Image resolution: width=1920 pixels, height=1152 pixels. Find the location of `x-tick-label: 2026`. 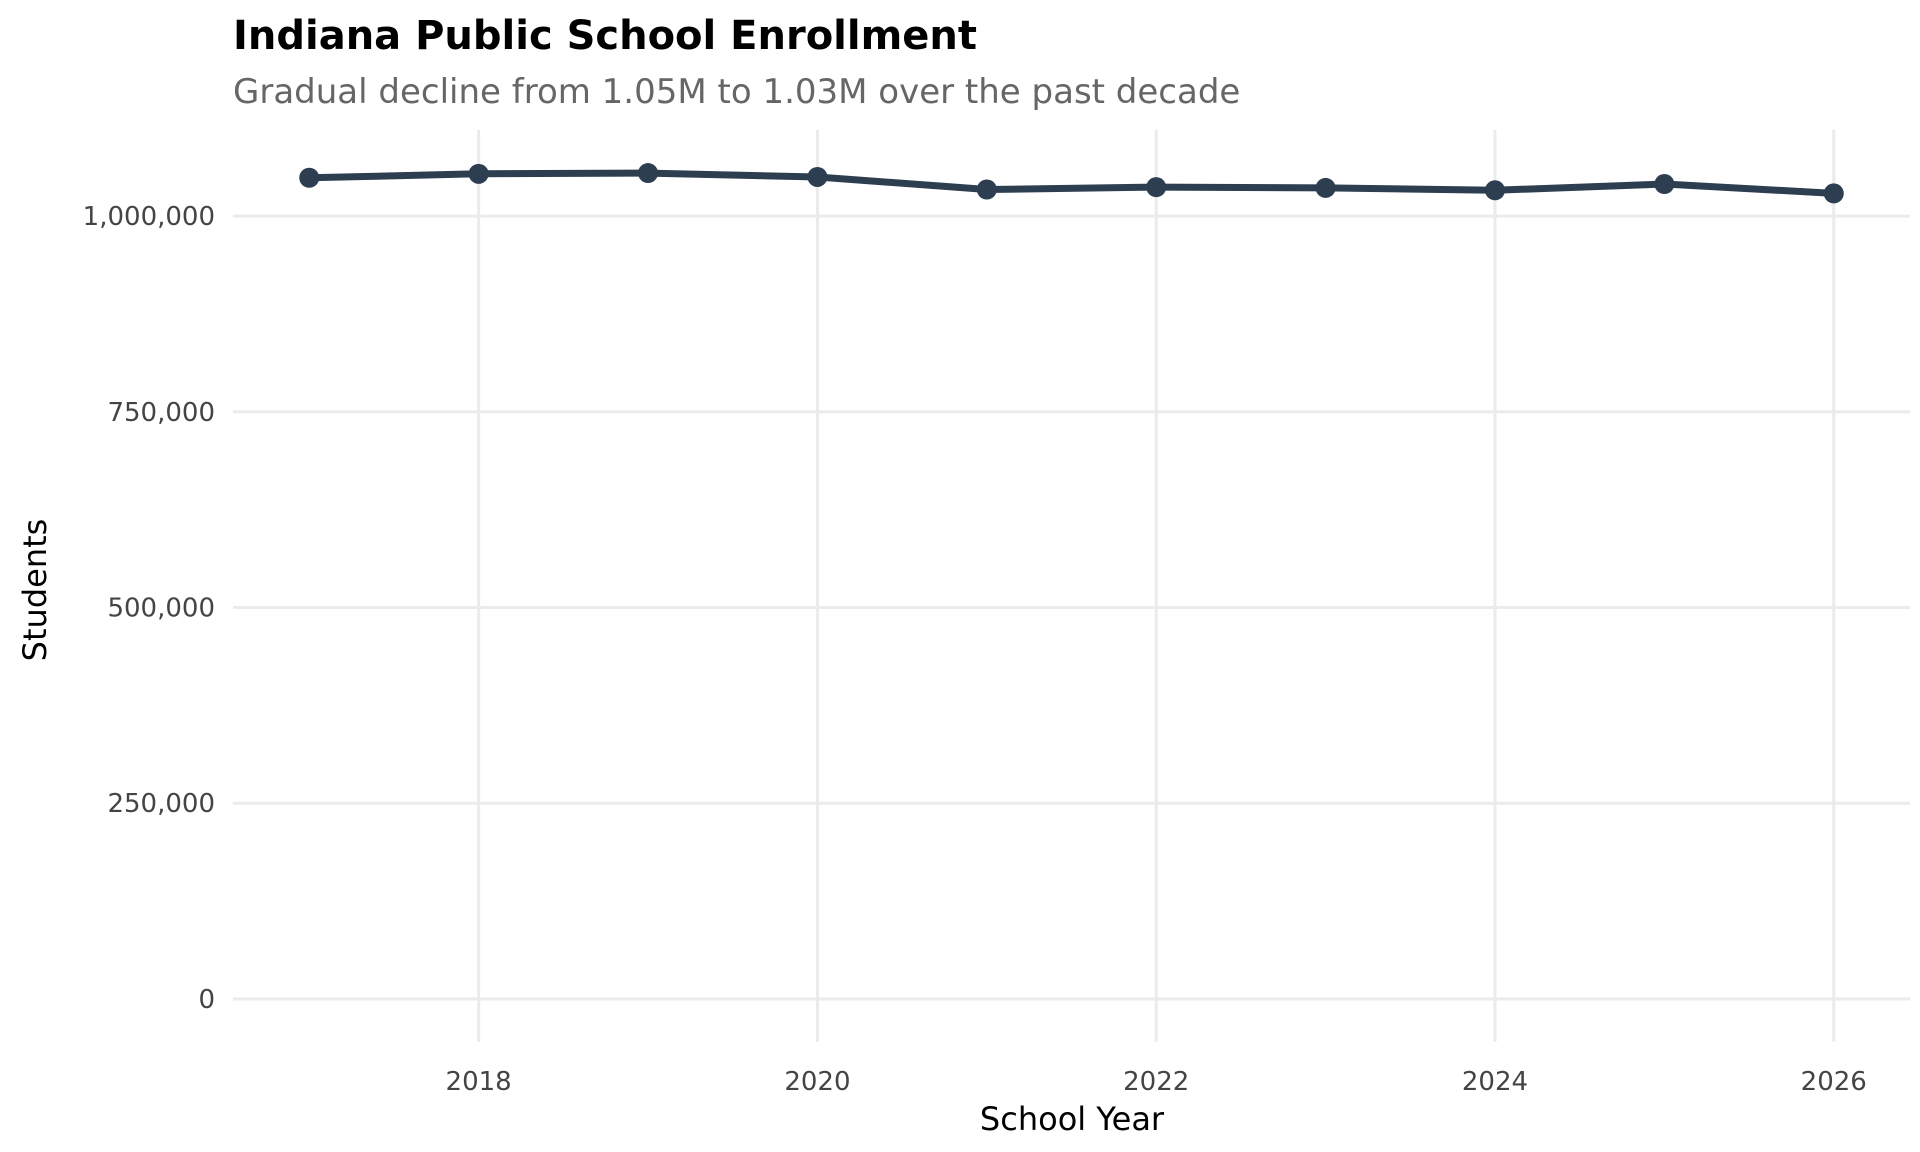

x-tick-label: 2026 is located at coordinates (1834, 1082).